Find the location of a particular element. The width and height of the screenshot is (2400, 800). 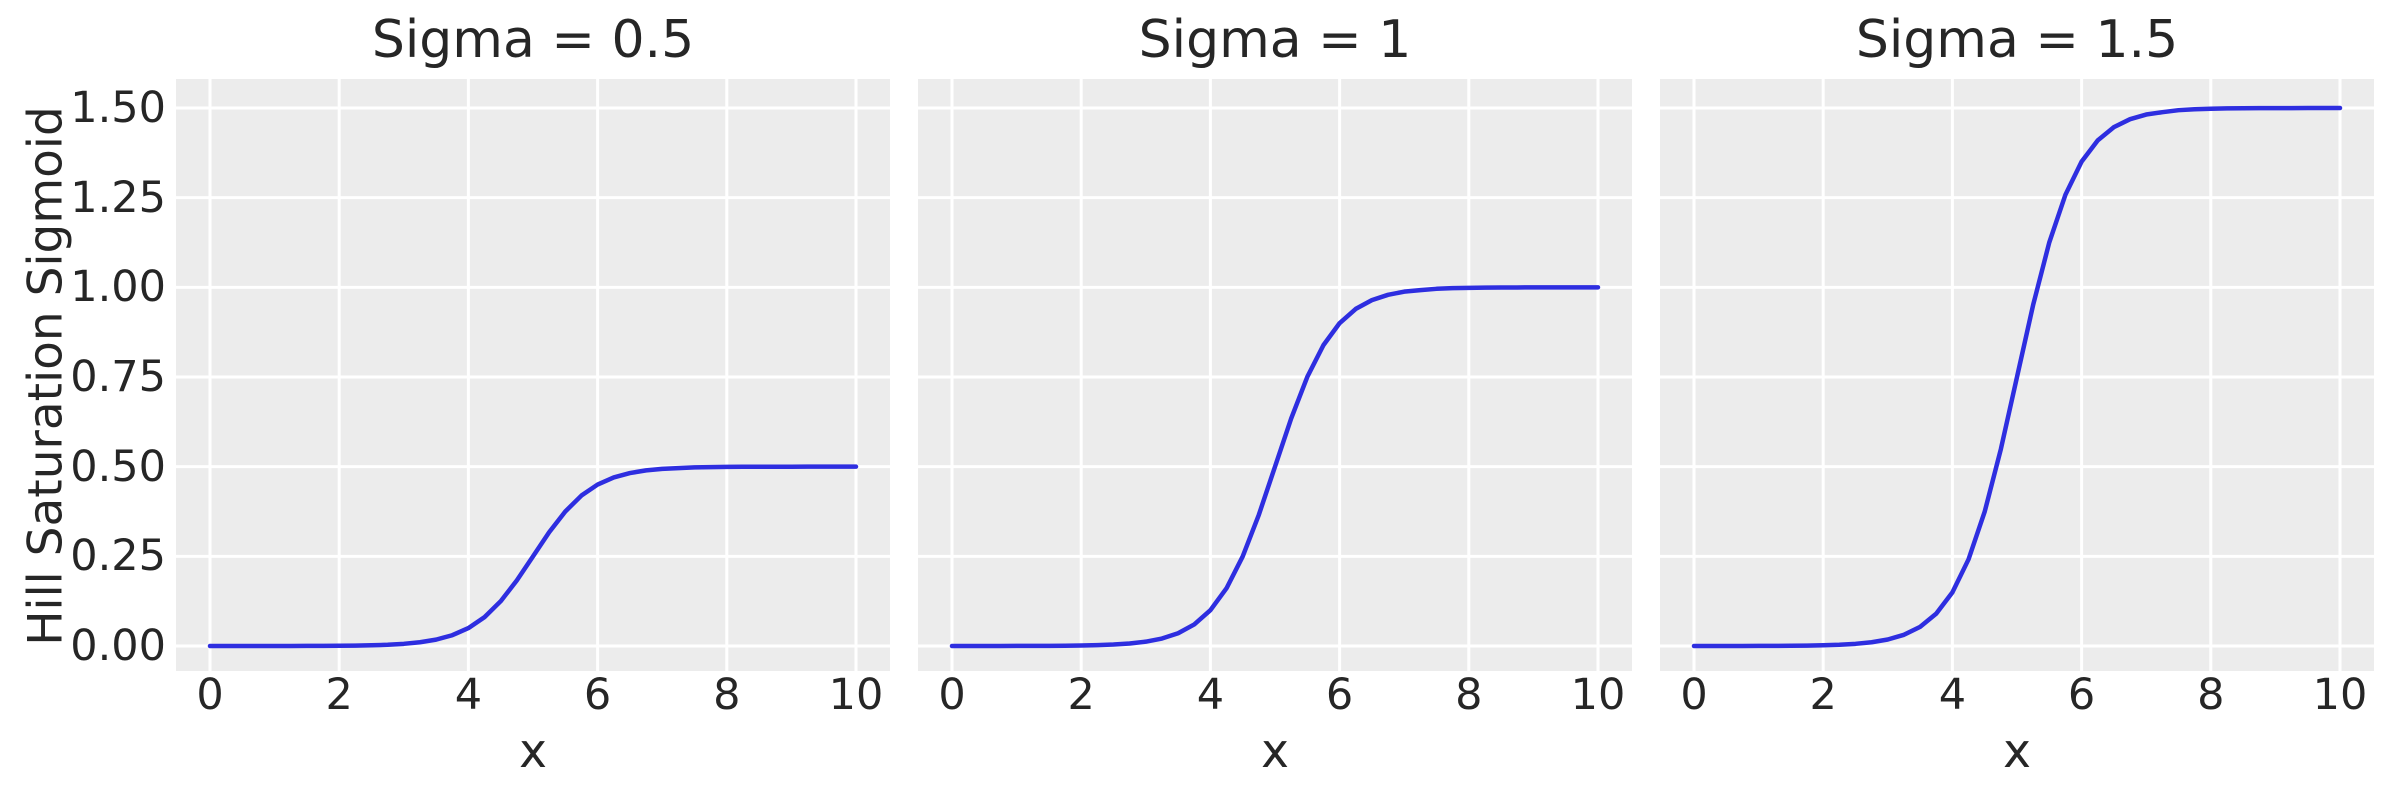

y-tick-label: 0.25 is located at coordinates (118, 556).